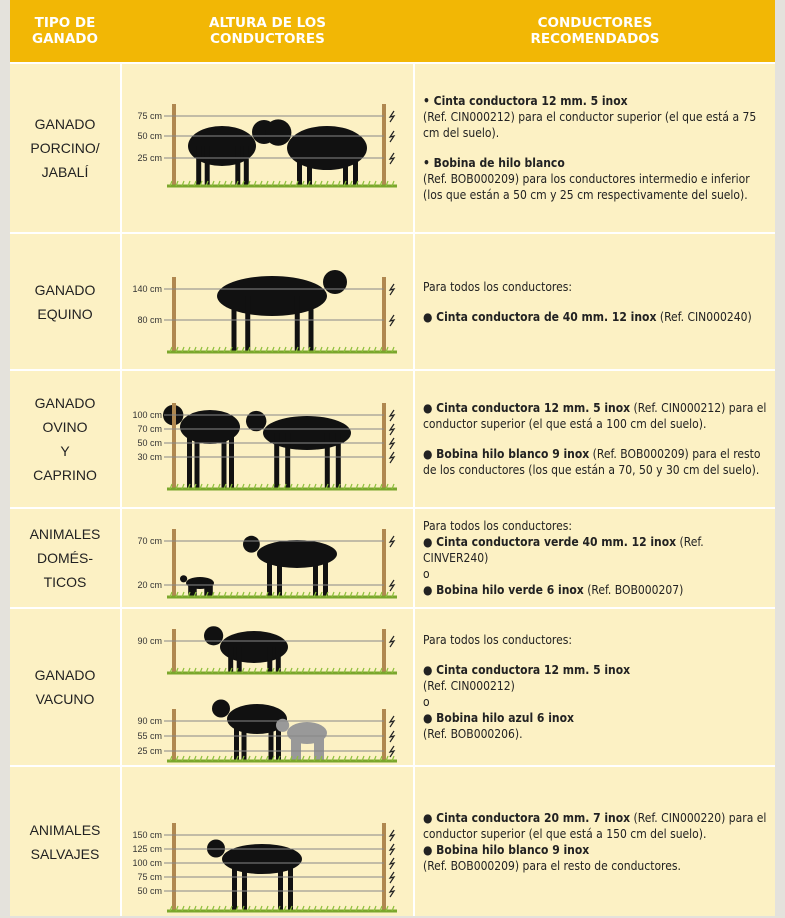 The width and height of the screenshot is (785, 918). Describe the element at coordinates (214, 636) in the screenshot. I see `animal-head` at that location.